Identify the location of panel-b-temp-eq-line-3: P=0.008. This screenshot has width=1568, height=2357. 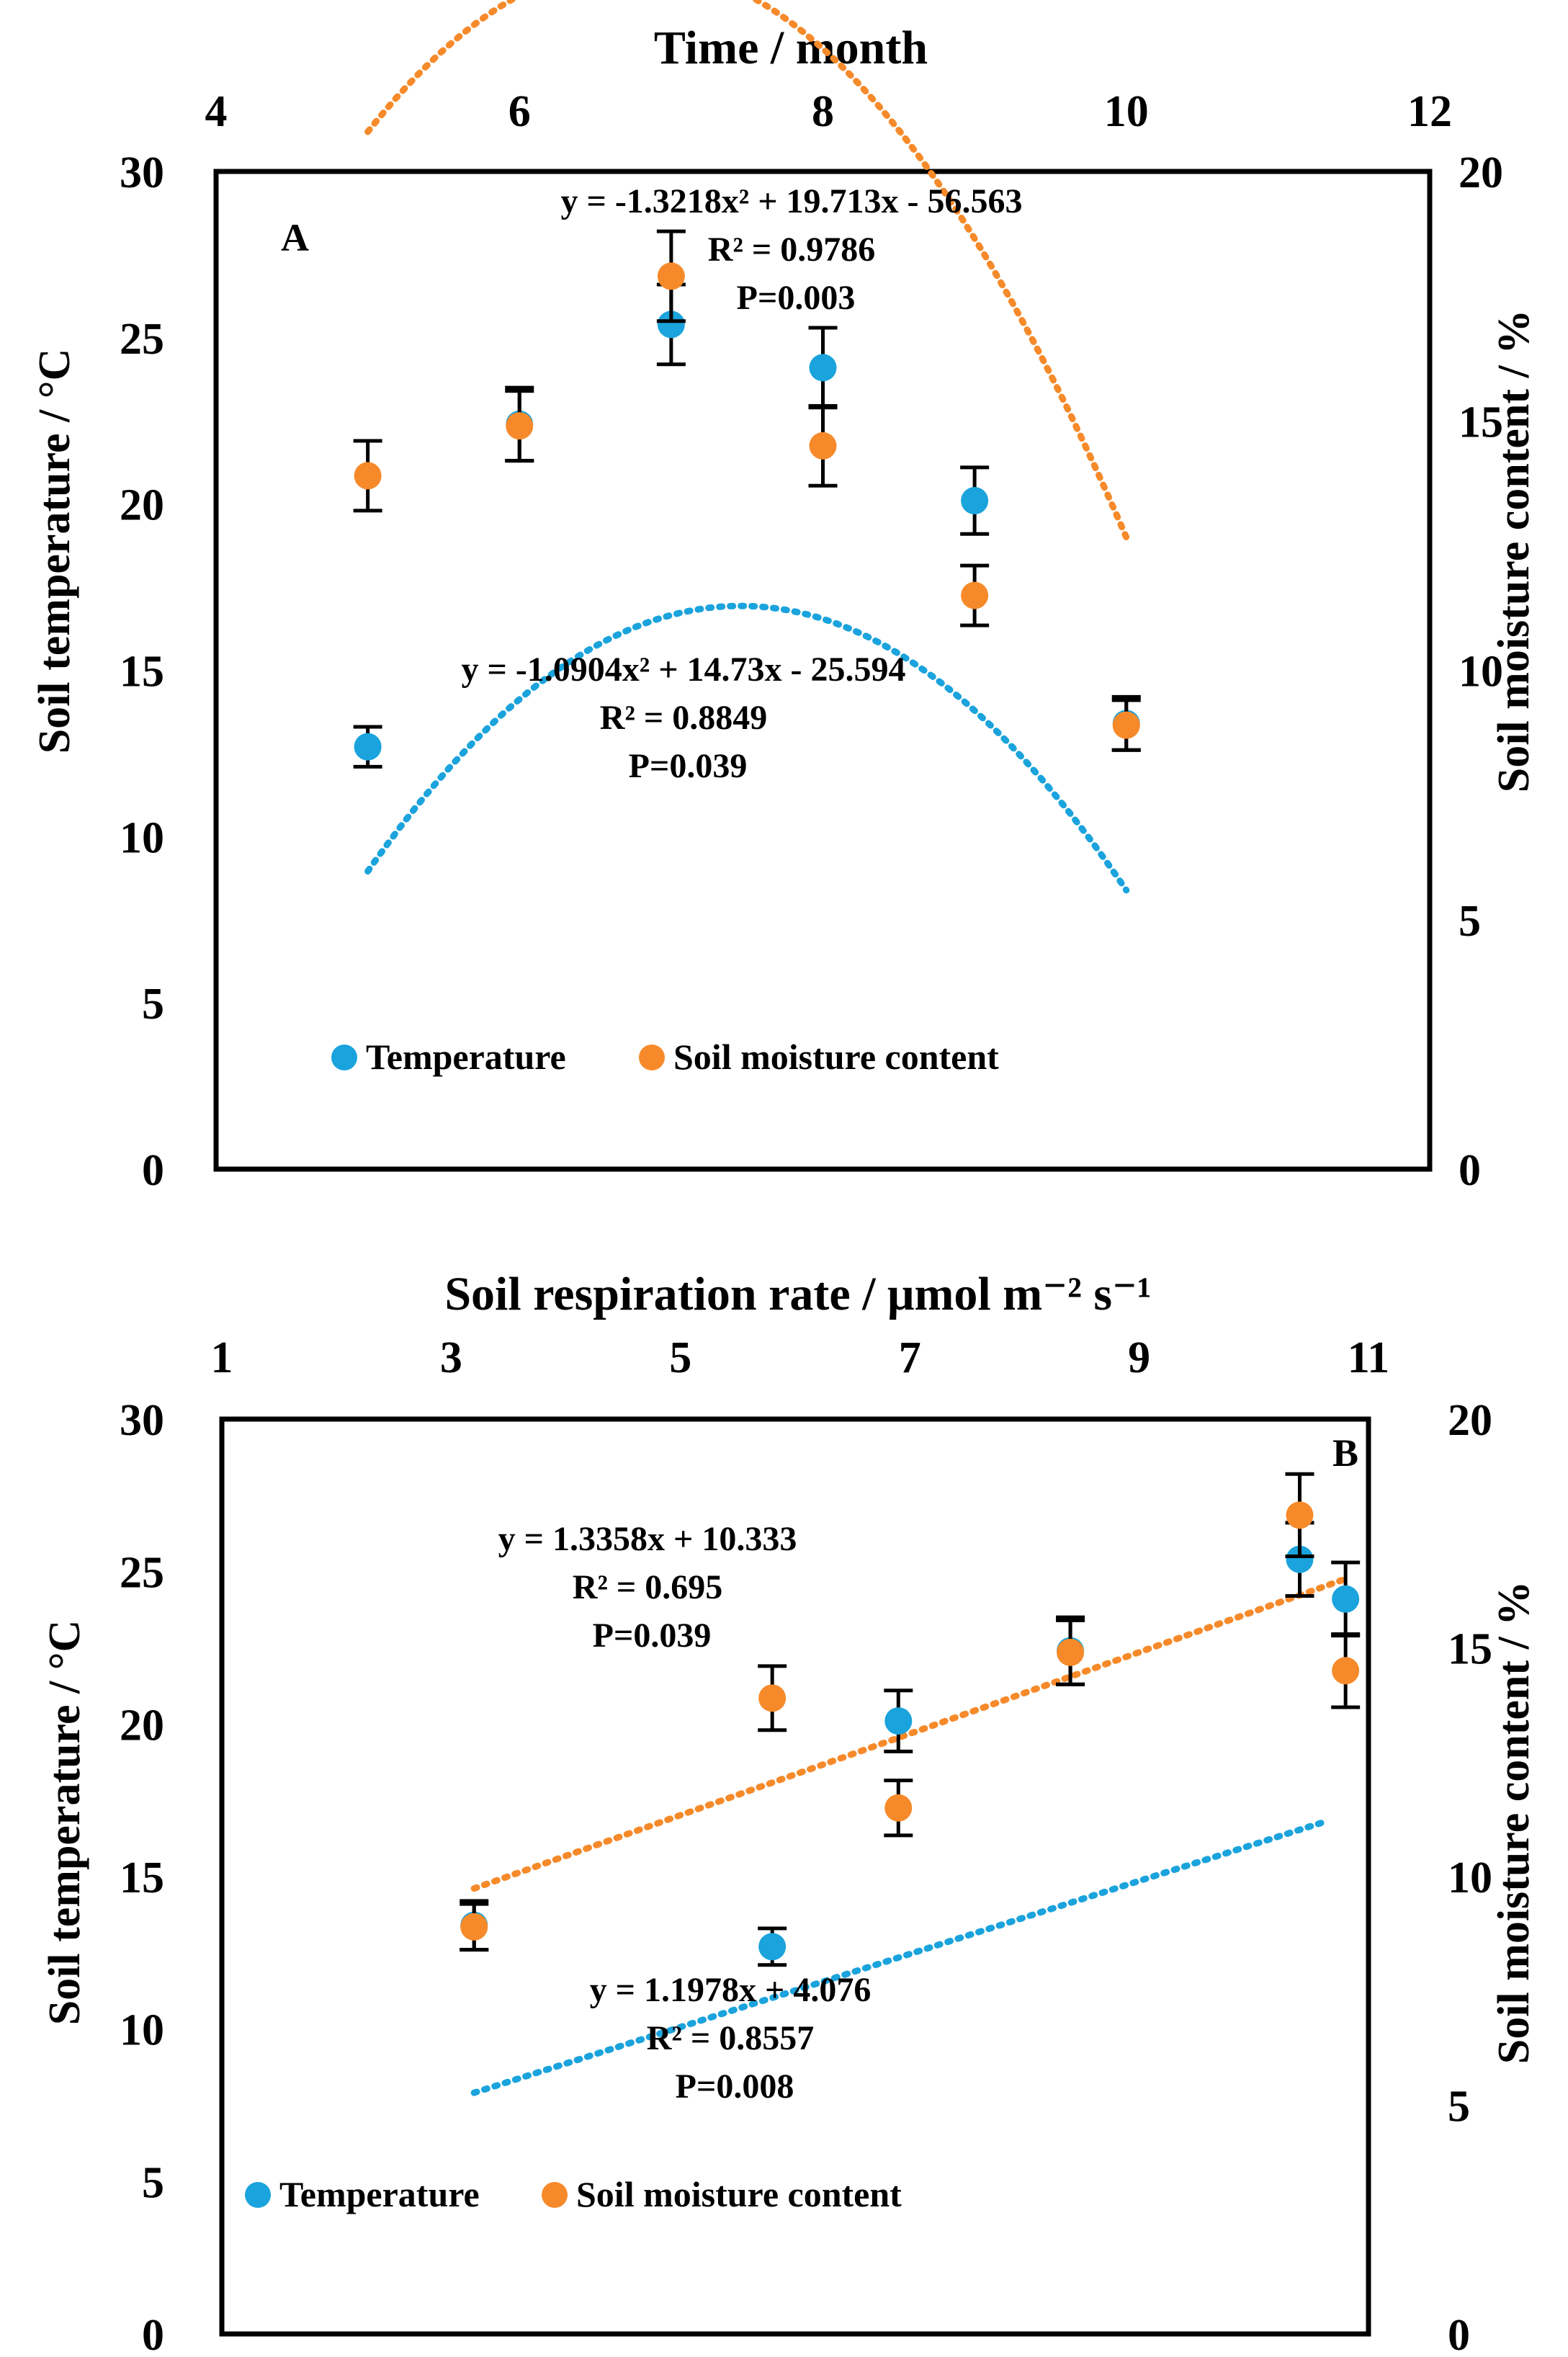
(735, 2086).